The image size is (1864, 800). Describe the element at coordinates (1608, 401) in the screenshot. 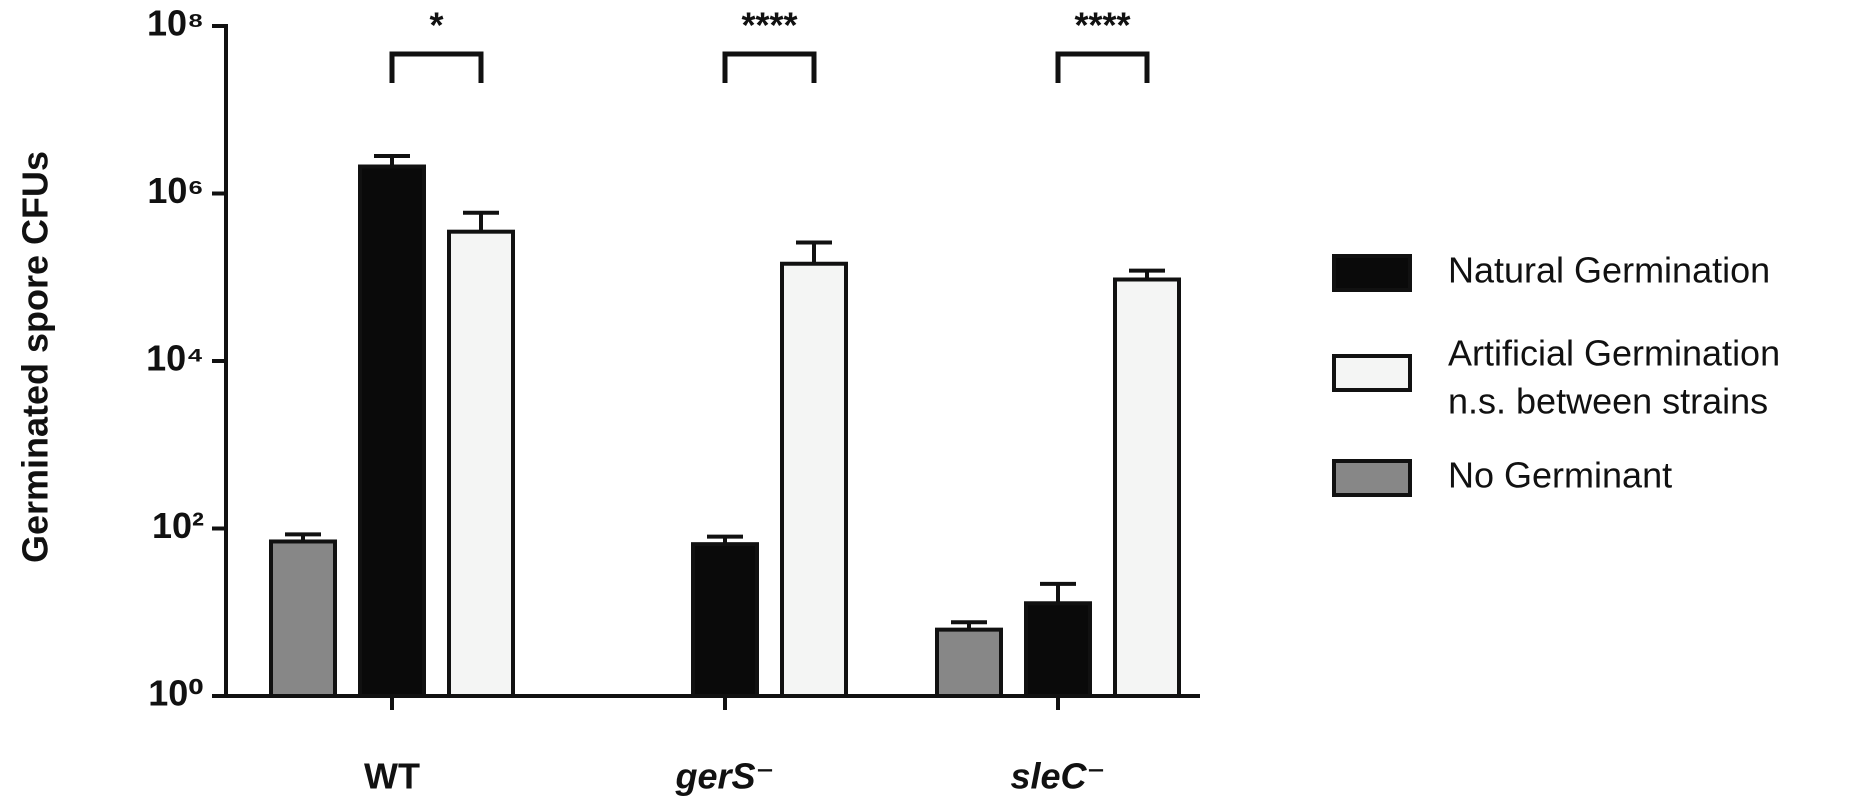

I see `legend-note: n.s. between strains` at that location.